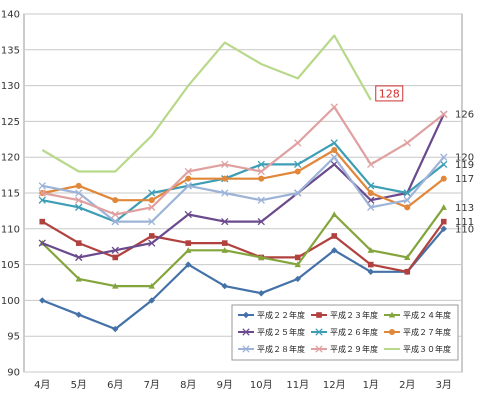 The height and width of the screenshot is (400, 477). What do you see at coordinates (271, 332) in the screenshot?
I see `legend-item: 平成２５年度` at bounding box center [271, 332].